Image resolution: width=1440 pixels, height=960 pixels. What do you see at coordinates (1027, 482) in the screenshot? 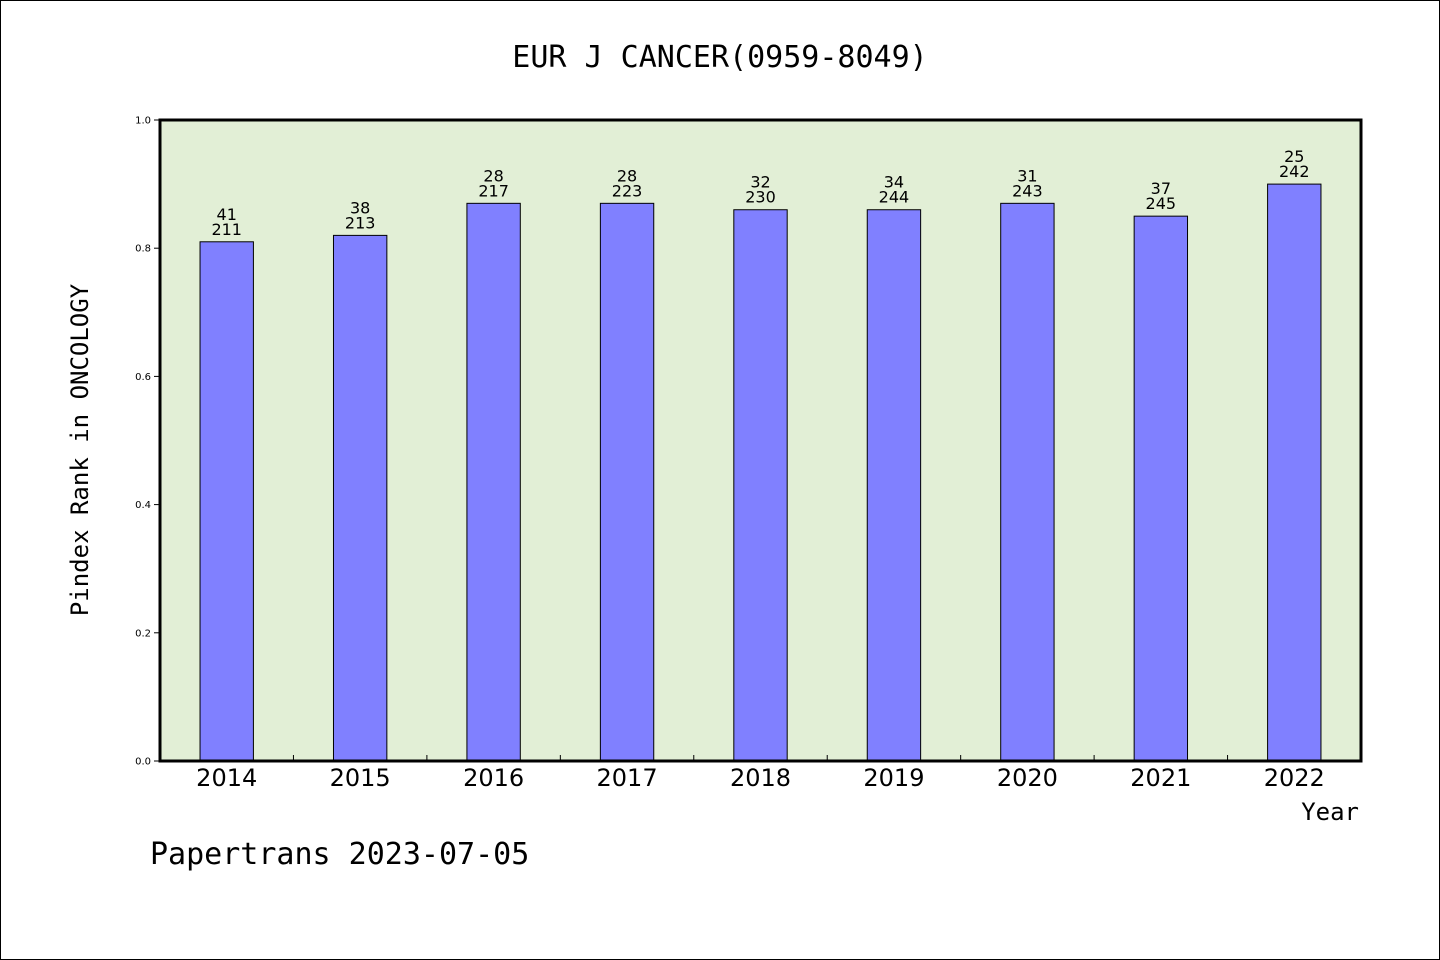
I see `bar-2020` at bounding box center [1027, 482].